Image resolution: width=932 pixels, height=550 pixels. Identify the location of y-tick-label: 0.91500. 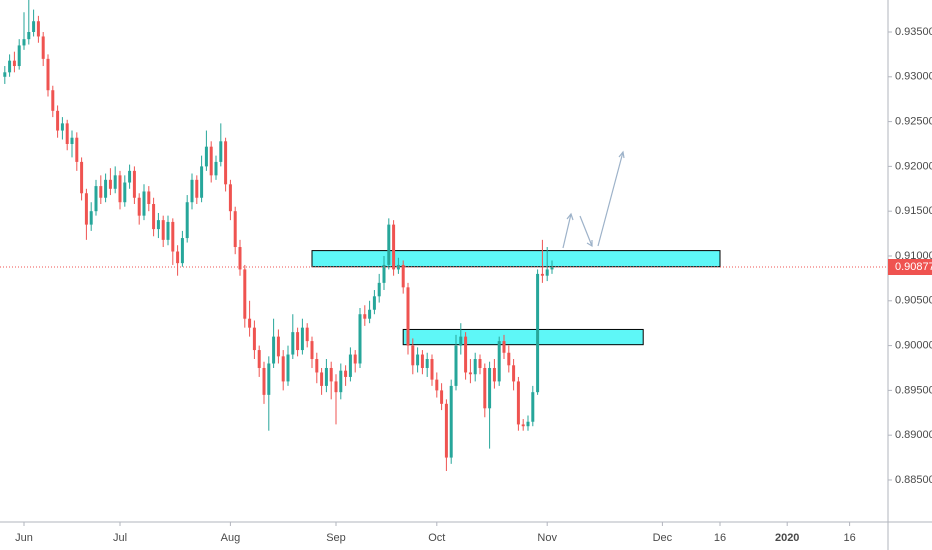
(913, 211).